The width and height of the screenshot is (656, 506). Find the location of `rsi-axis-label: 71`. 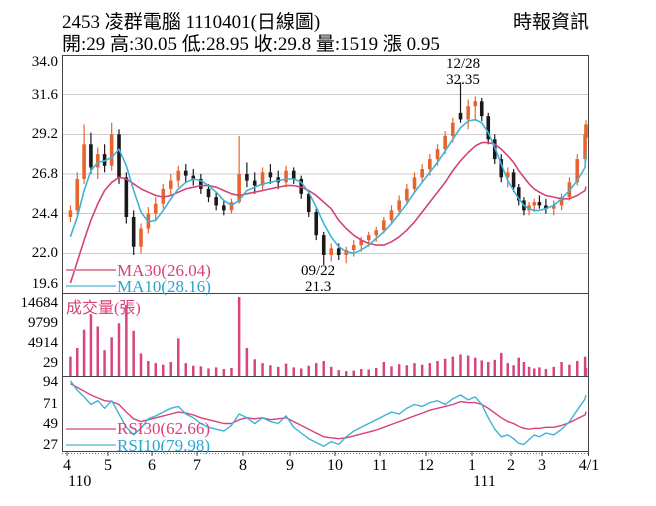

rsi-axis-label: 71 is located at coordinates (50, 403).